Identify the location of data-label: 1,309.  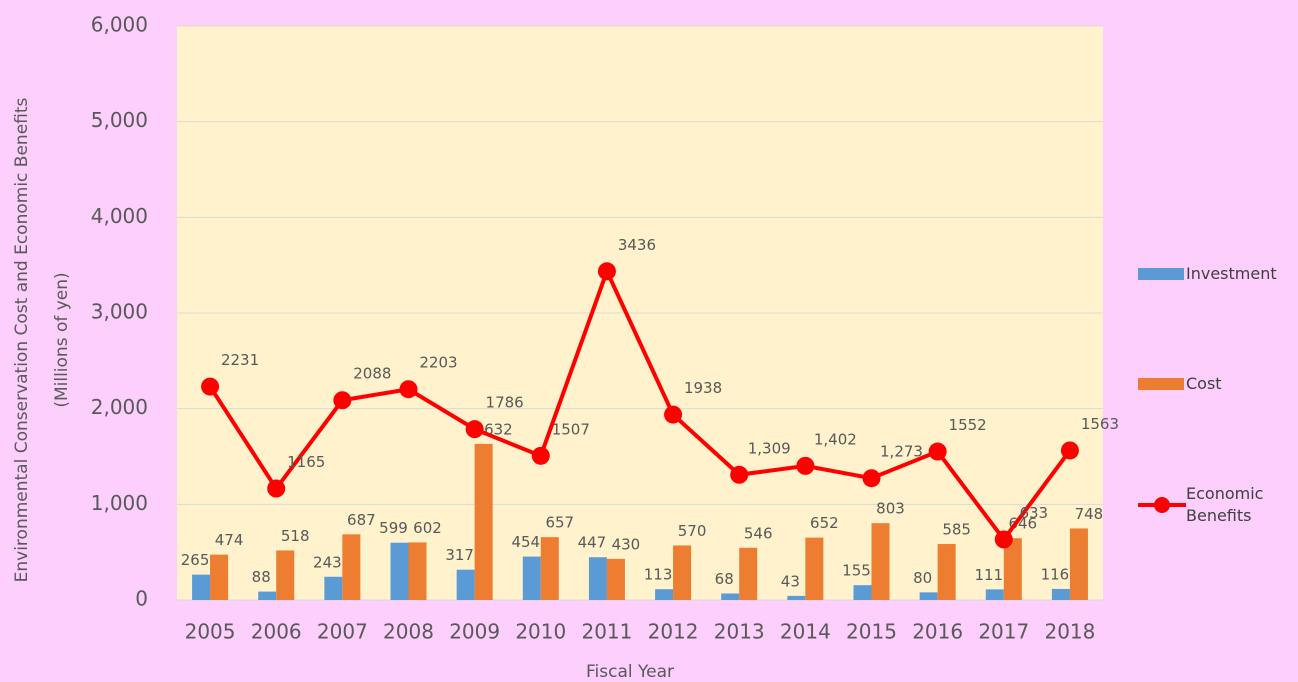
(769, 448).